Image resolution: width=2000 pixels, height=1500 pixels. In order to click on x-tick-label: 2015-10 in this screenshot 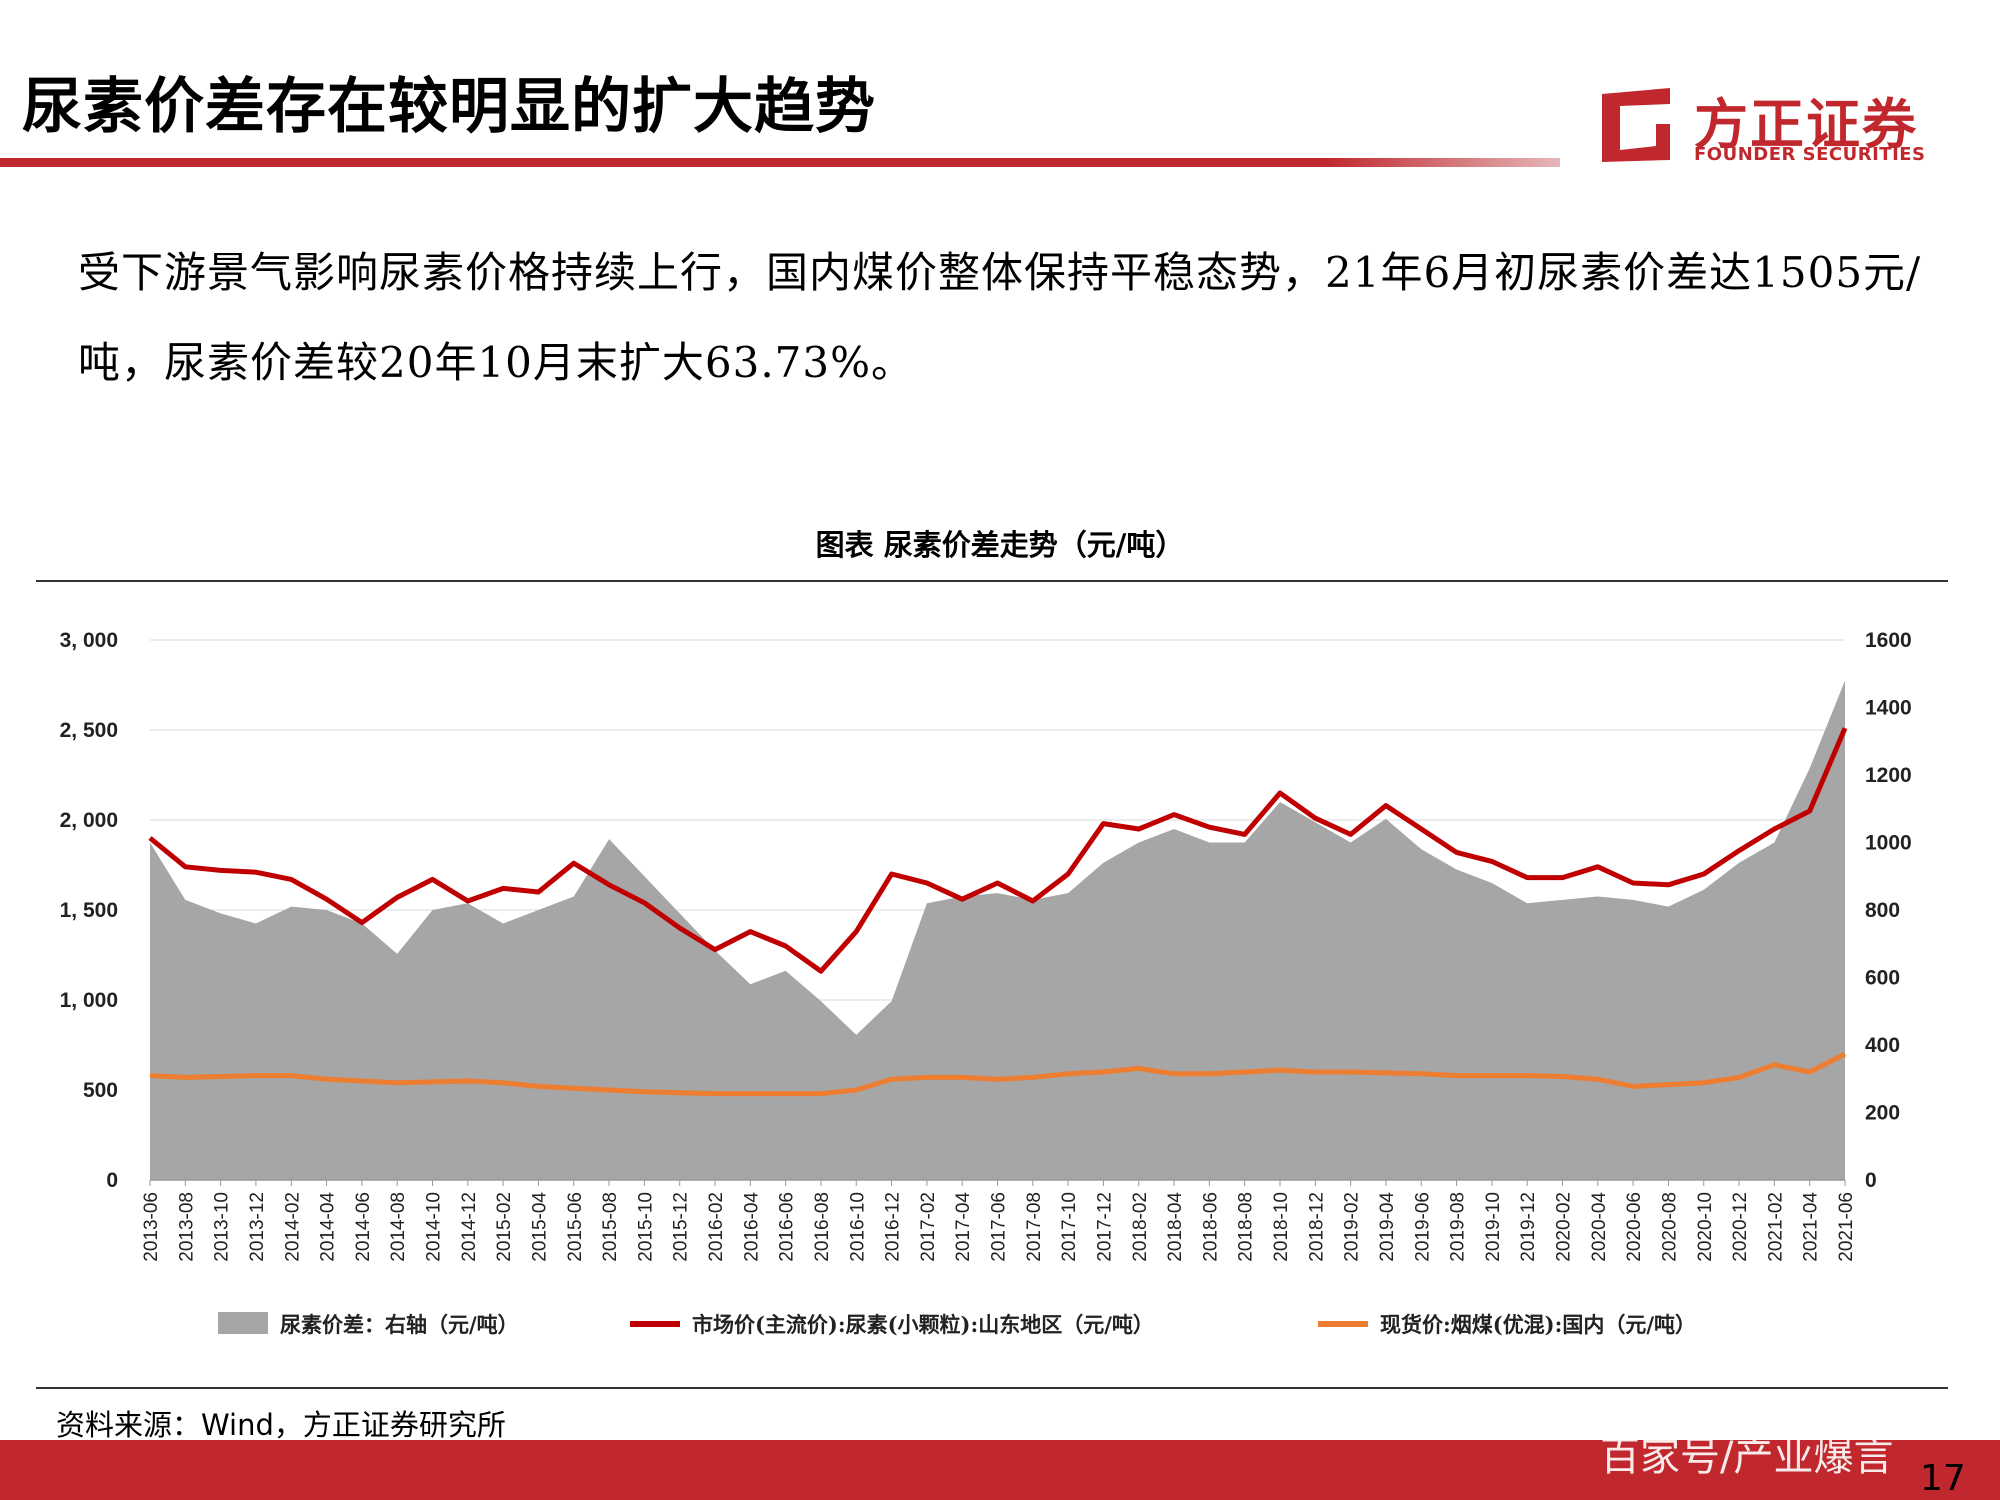, I will do `click(645, 1227)`.